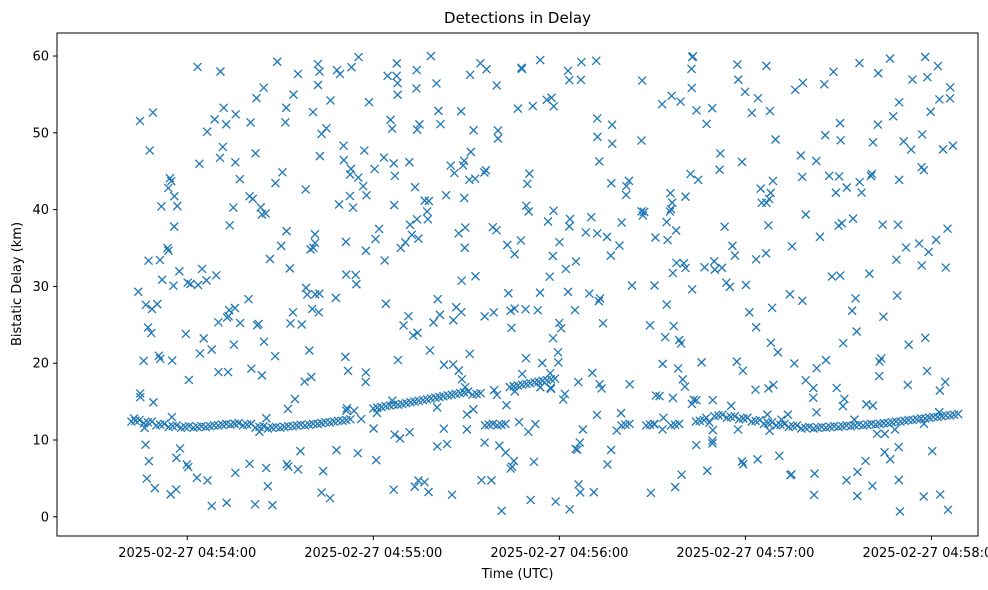 Image resolution: width=988 pixels, height=590 pixels. I want to click on y-tick-label-5: 50, so click(40, 133).